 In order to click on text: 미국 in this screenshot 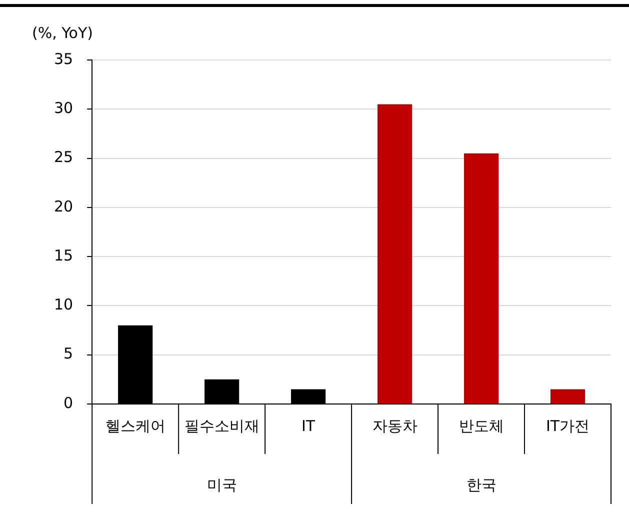, I will do `click(221, 485)`.